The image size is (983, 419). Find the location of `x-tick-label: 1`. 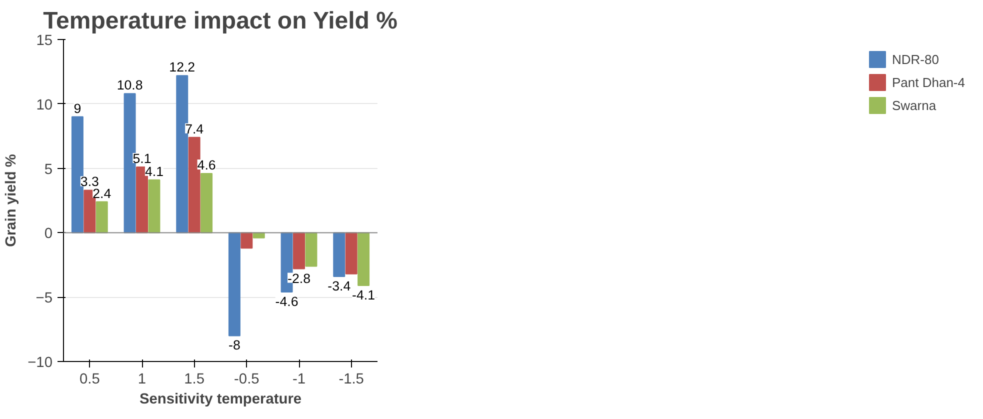

x-tick-label: 1 is located at coordinates (142, 380).